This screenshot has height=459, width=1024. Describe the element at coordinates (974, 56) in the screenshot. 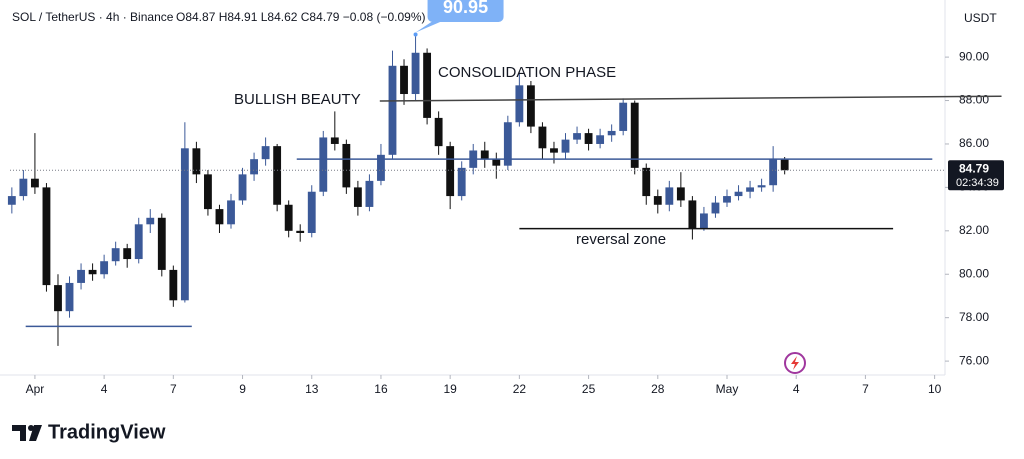

I see `y-tick-label: 90.00` at that location.